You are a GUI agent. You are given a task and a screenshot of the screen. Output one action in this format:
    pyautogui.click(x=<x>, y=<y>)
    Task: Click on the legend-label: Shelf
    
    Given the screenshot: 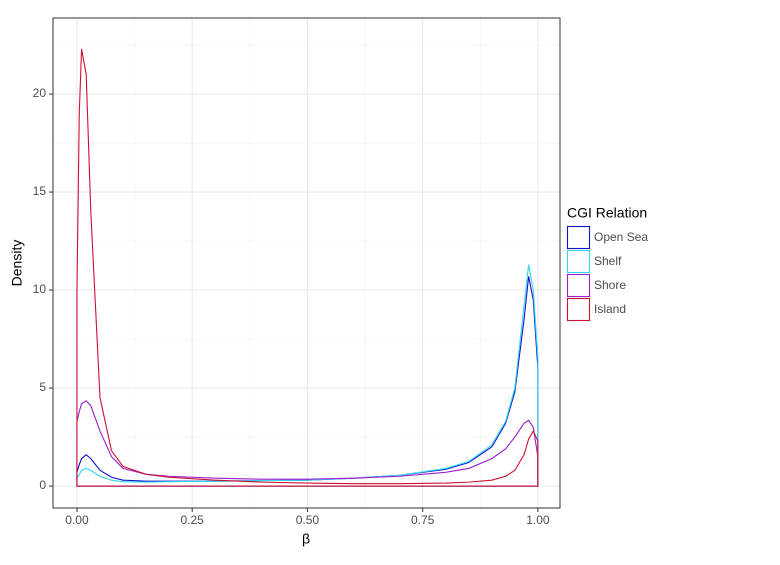 What is the action you would take?
    pyautogui.click(x=608, y=261)
    